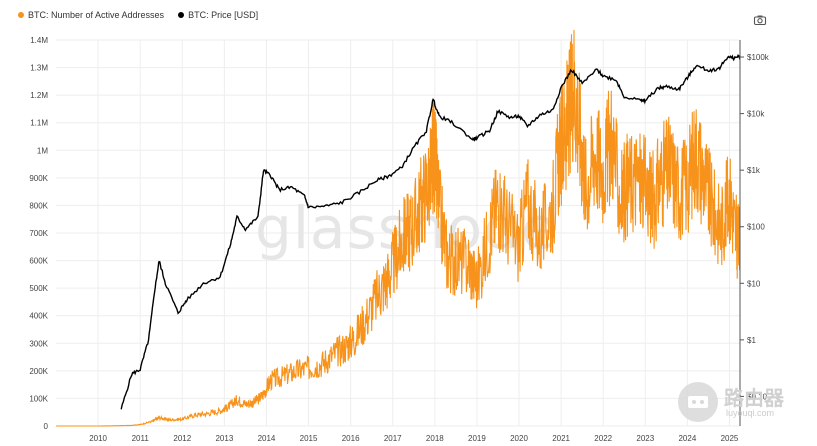 This screenshot has width=817, height=446. What do you see at coordinates (561, 438) in the screenshot?
I see `x-tick-label: 2021` at bounding box center [561, 438].